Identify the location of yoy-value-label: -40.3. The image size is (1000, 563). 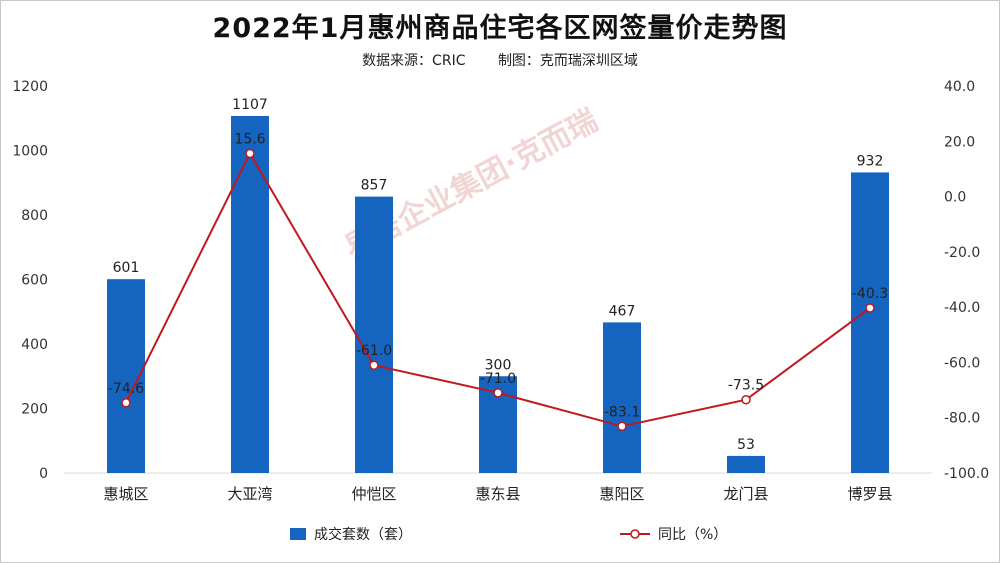
(870, 294).